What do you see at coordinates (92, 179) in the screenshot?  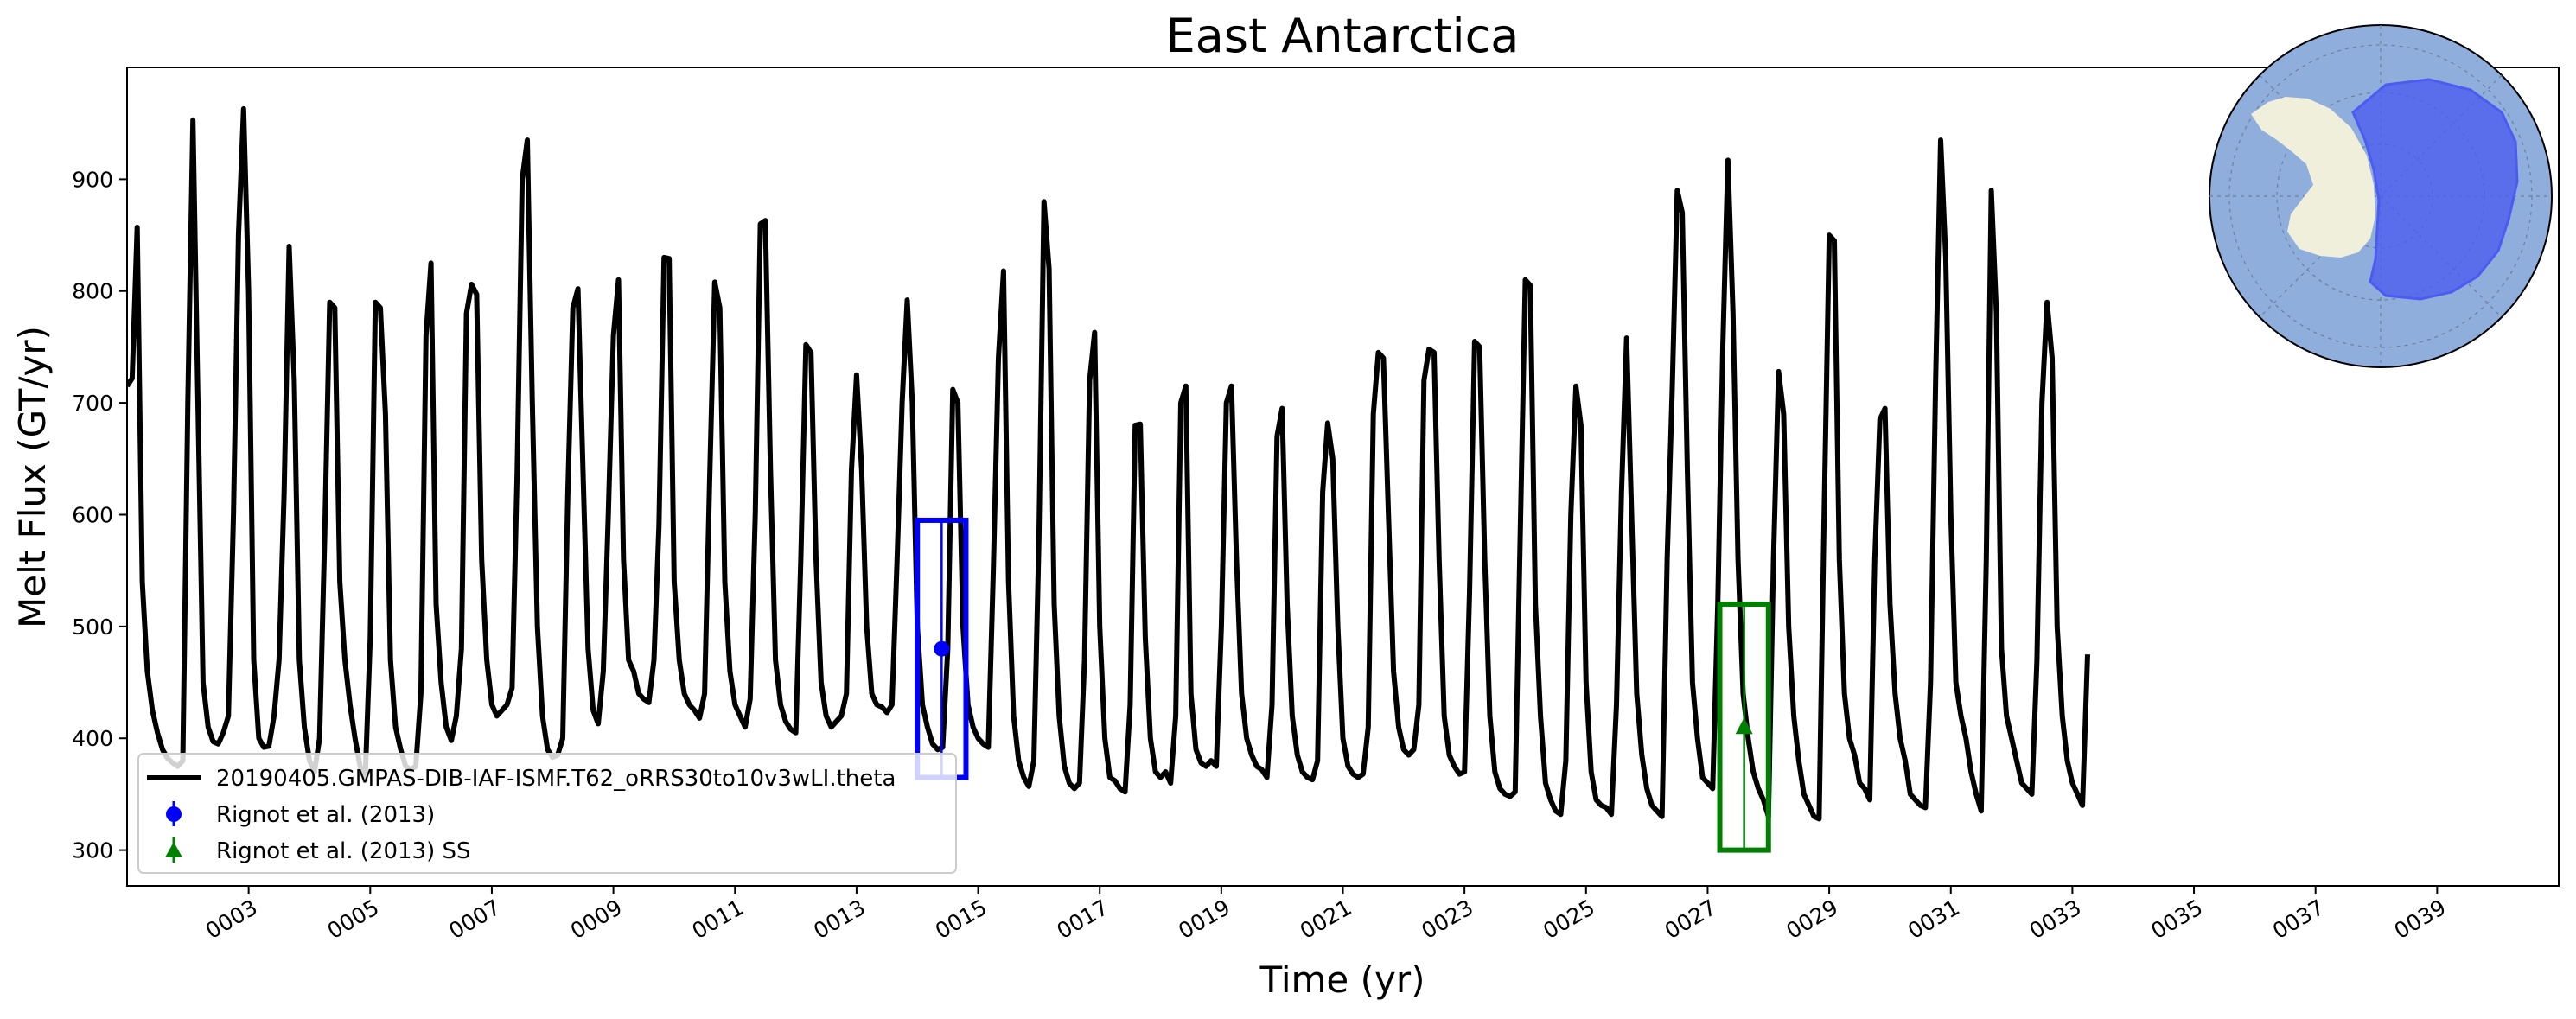 I see `y-tick-label: 900` at bounding box center [92, 179].